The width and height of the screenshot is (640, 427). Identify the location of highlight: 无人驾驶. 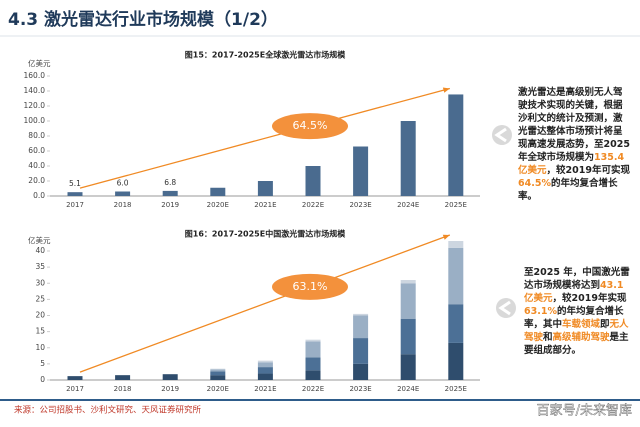
(576, 331).